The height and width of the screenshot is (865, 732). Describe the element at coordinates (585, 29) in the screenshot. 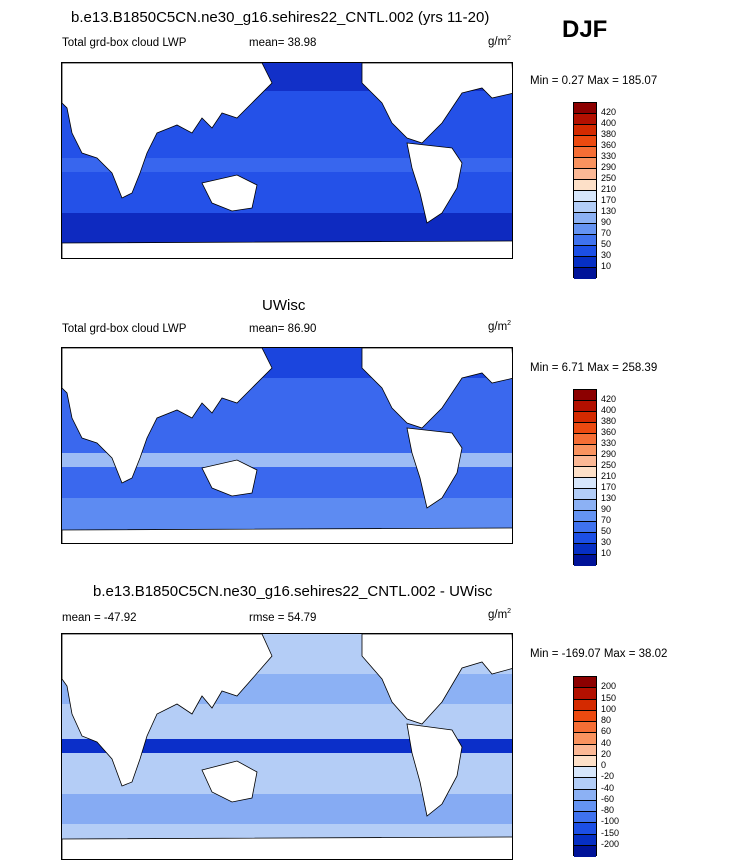

I see `season-label: DJF` at that location.